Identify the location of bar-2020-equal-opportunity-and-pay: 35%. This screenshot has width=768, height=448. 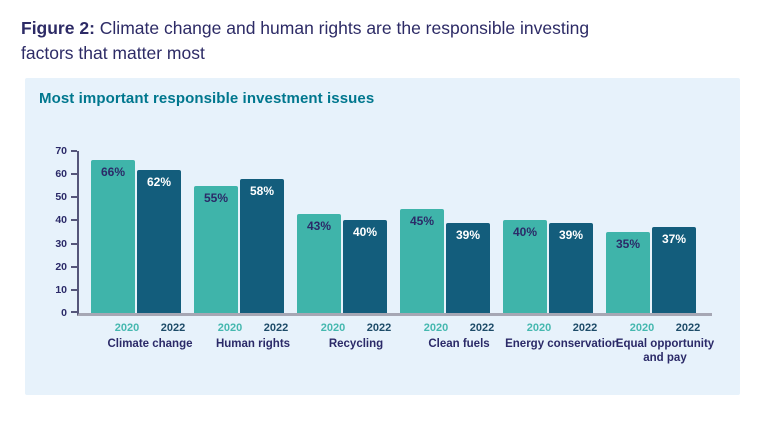
(628, 272).